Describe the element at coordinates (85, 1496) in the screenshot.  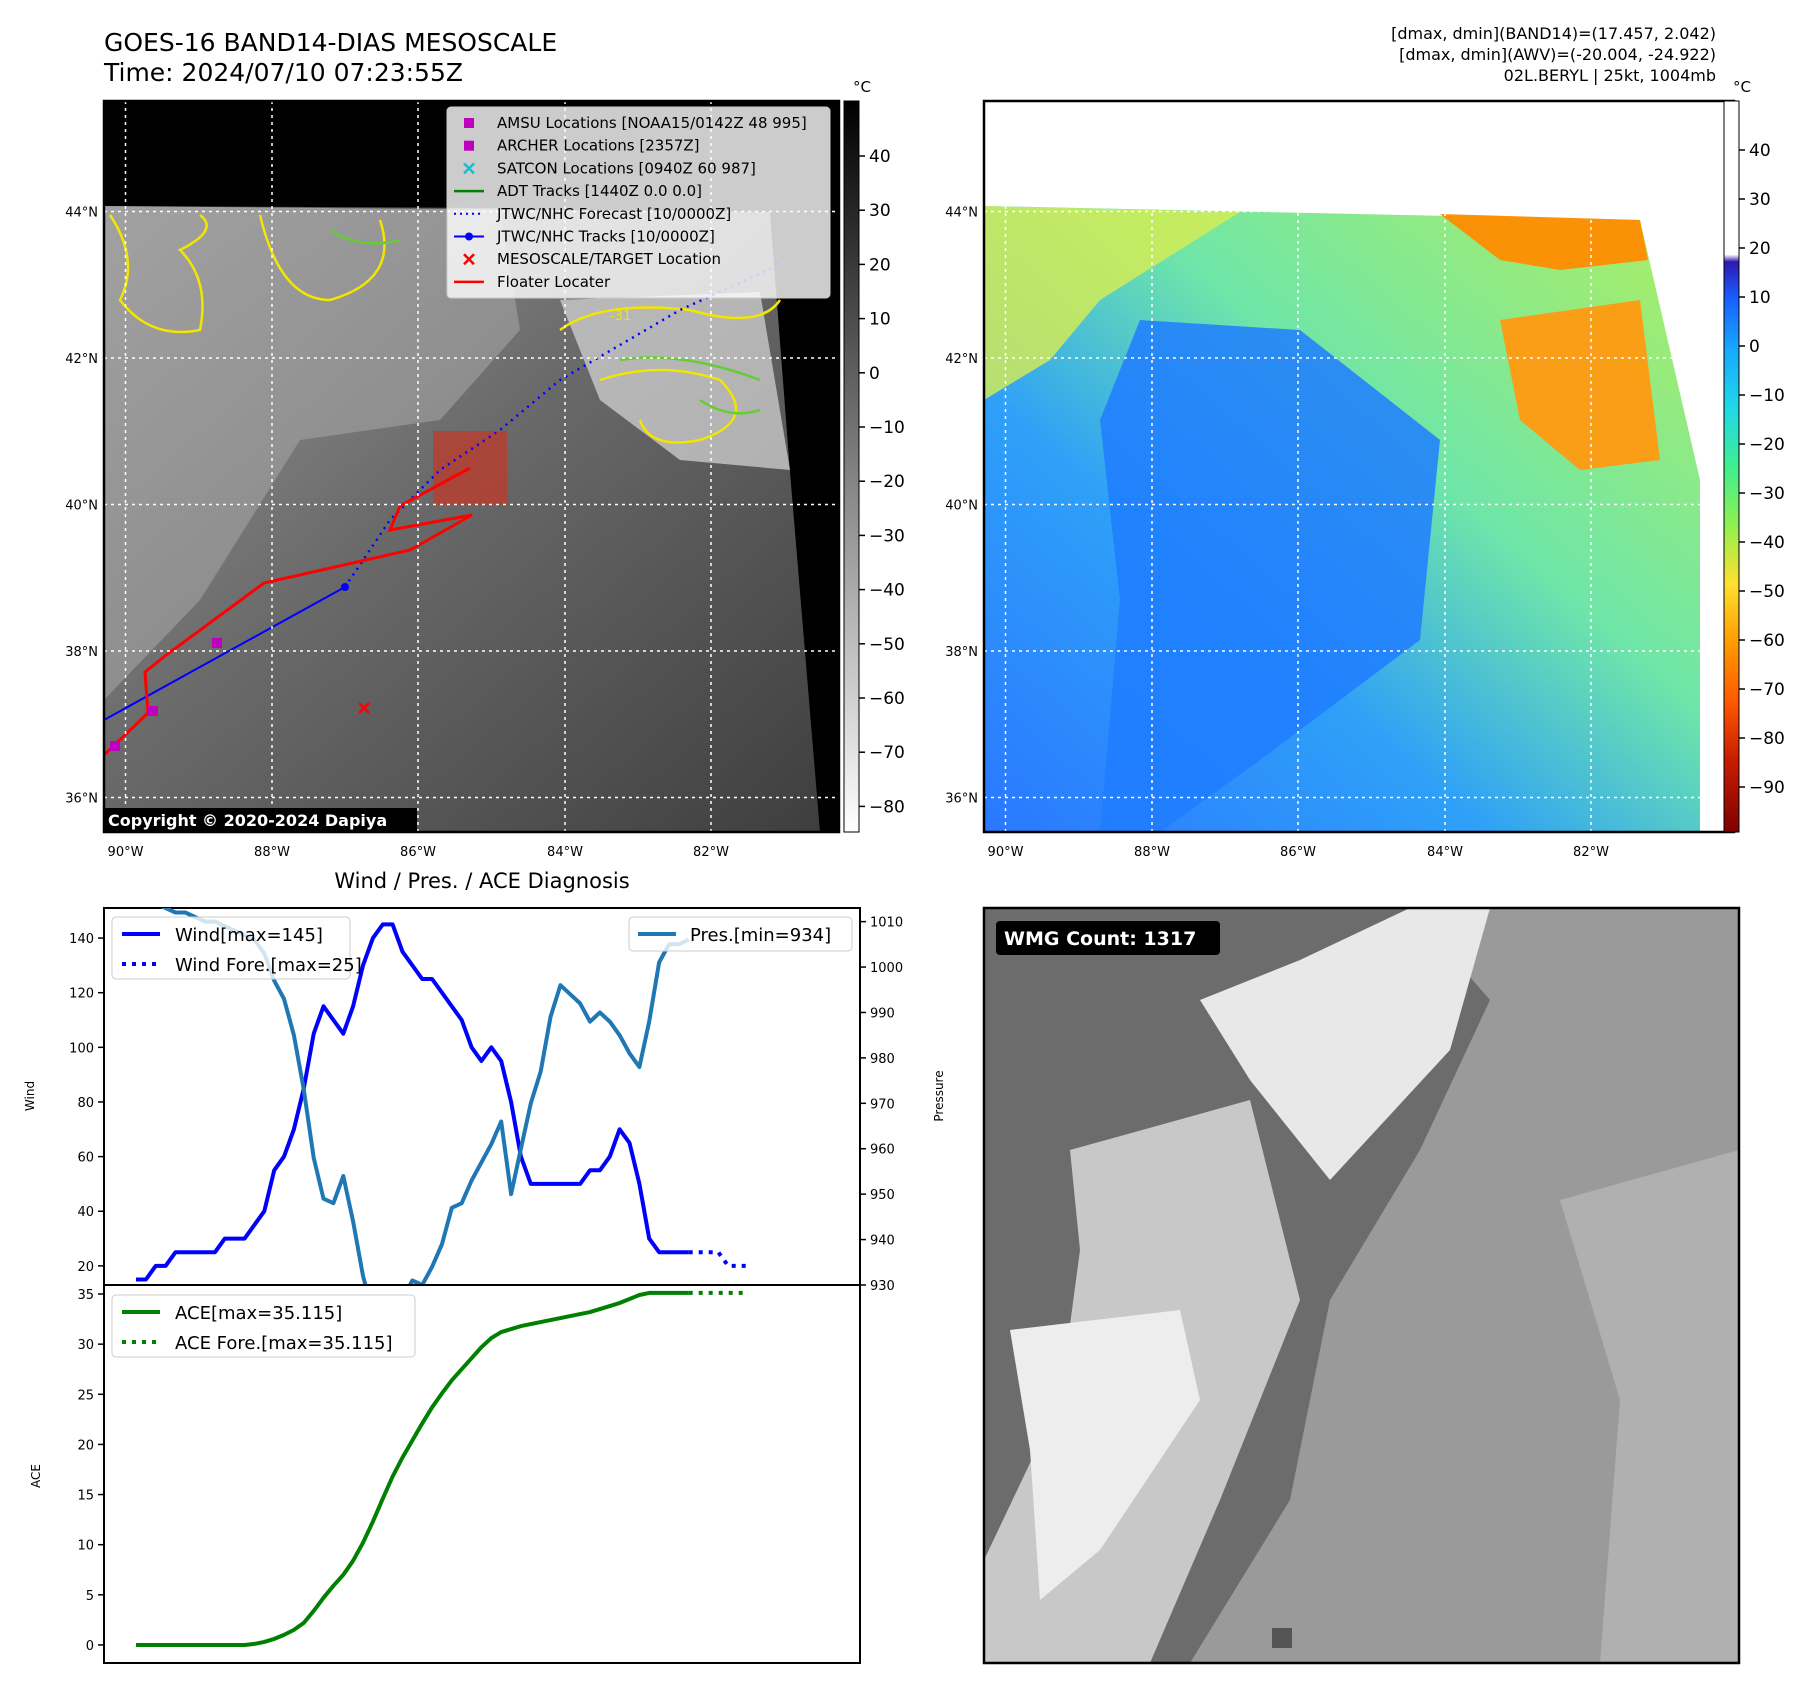
I see `y-tick-label: 15` at that location.